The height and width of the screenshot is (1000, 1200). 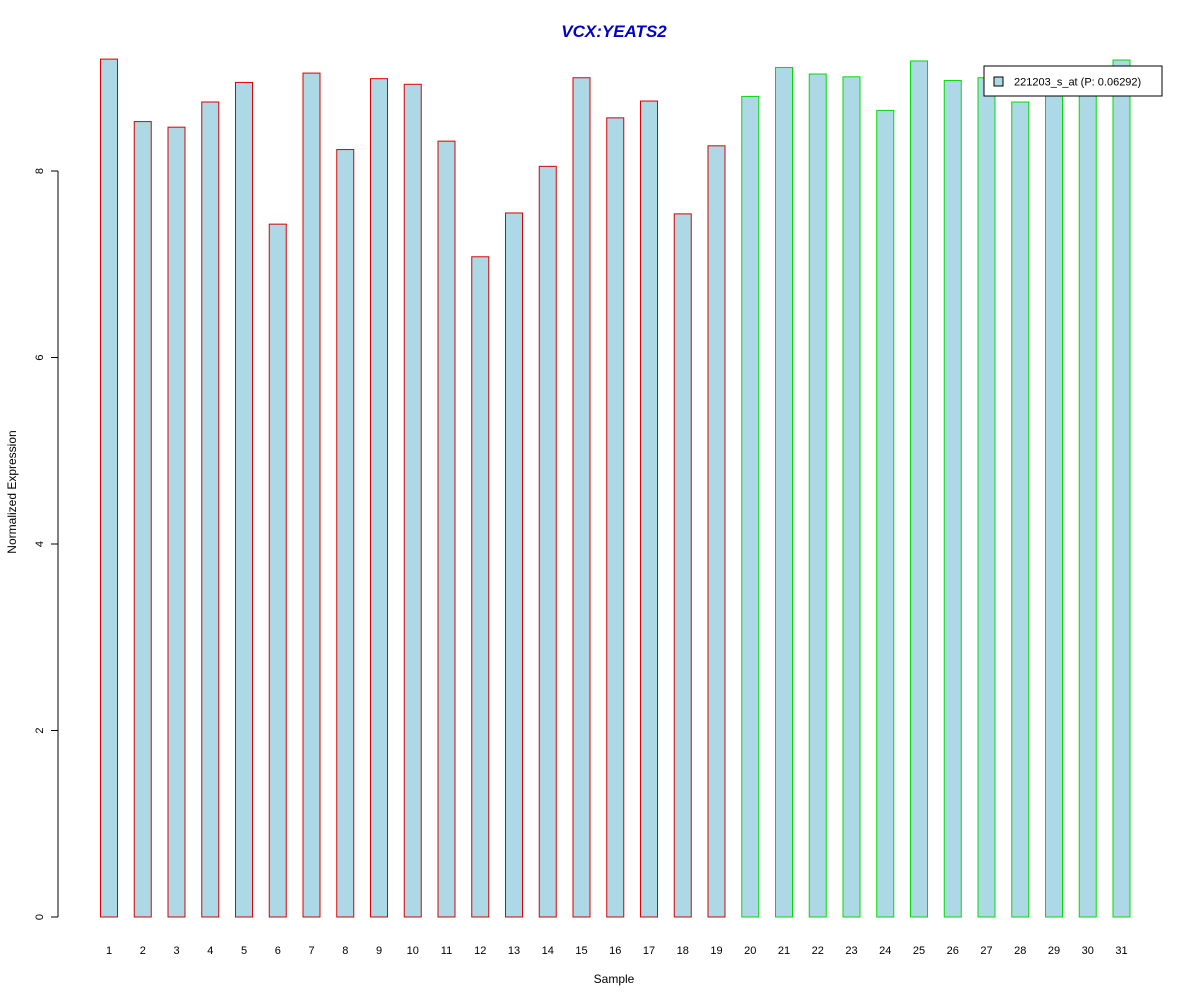 I want to click on x-tick-label: 23, so click(x=851, y=951).